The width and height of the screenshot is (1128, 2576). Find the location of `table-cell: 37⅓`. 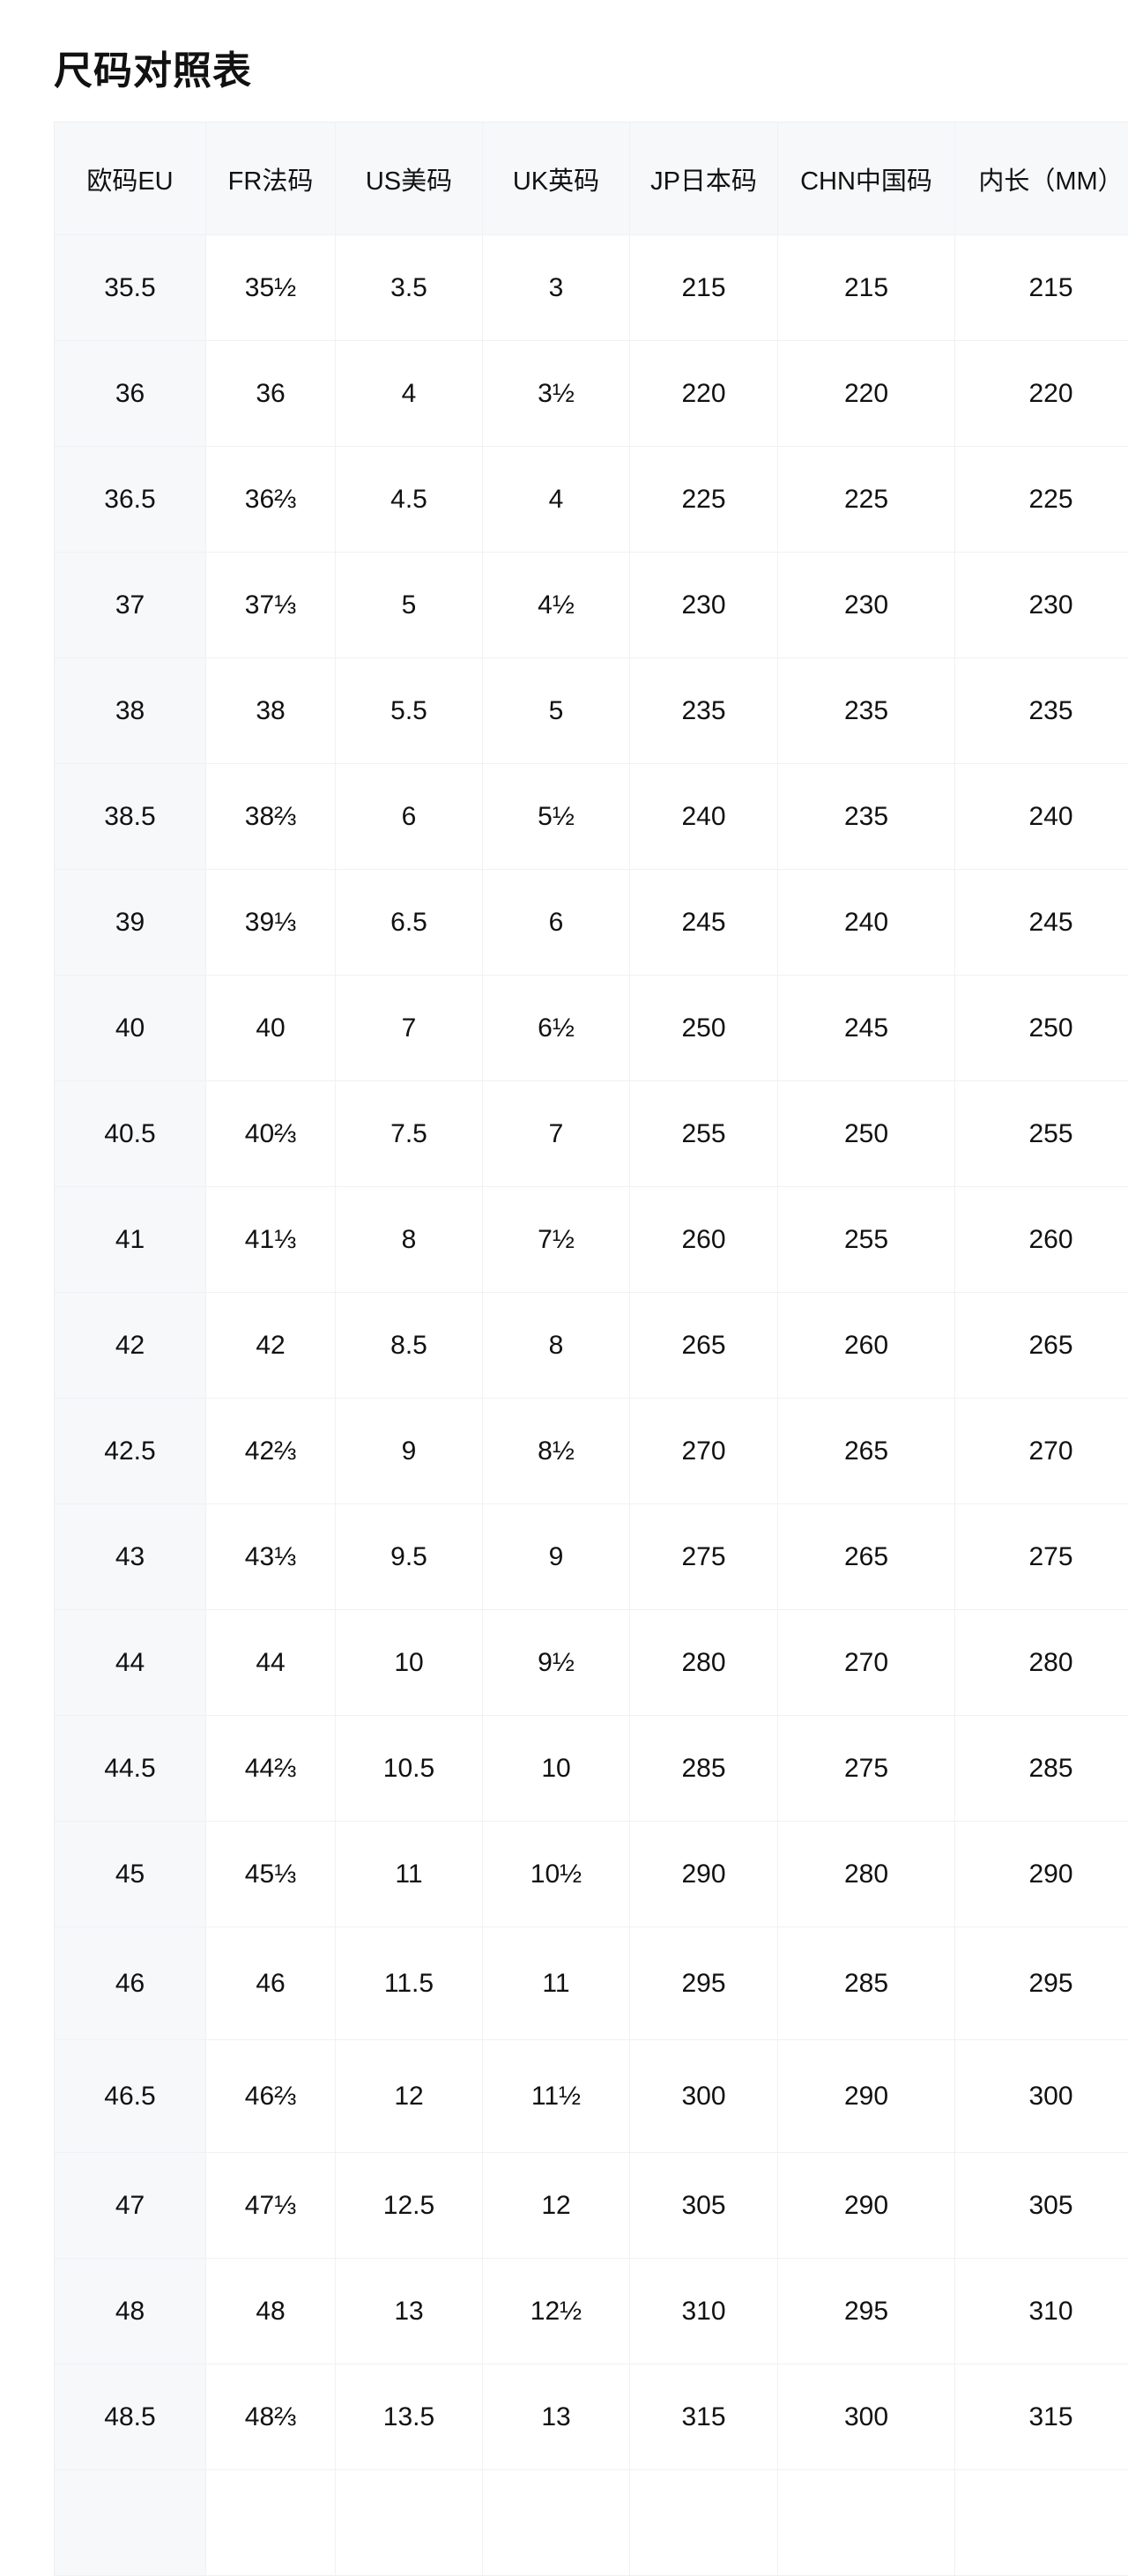

table-cell: 37⅓ is located at coordinates (271, 605).